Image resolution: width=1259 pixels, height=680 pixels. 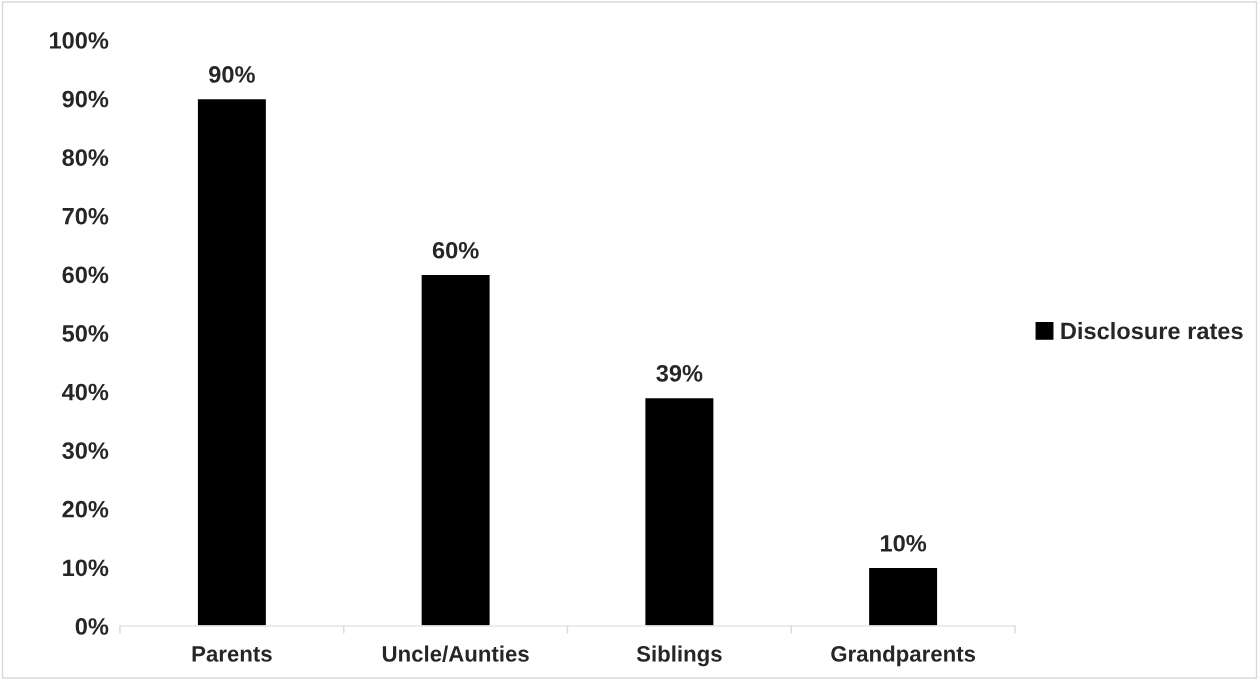 I want to click on y-tick-label: 20%, so click(x=85, y=509).